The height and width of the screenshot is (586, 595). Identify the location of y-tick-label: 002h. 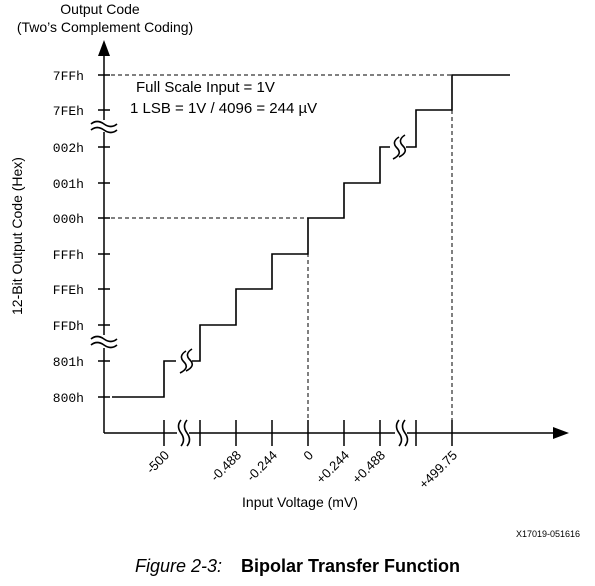
(68, 148).